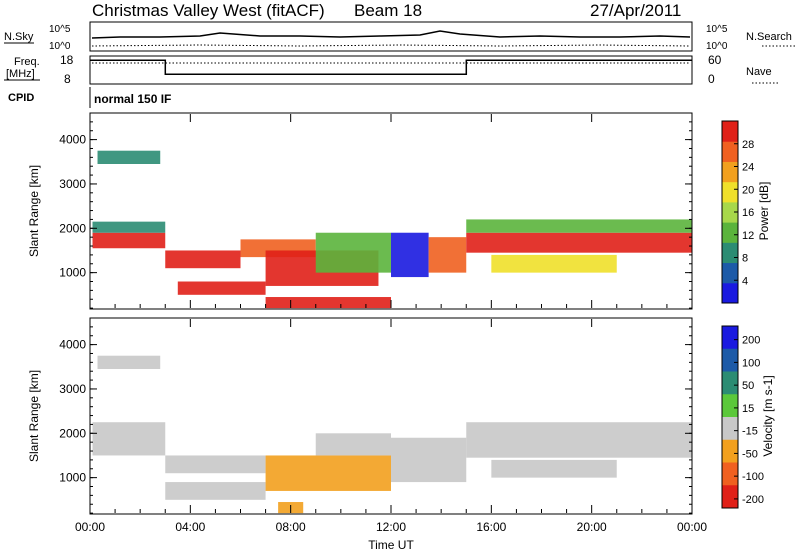  What do you see at coordinates (748, 386) in the screenshot?
I see `colorbar-tick-label: 50` at bounding box center [748, 386].